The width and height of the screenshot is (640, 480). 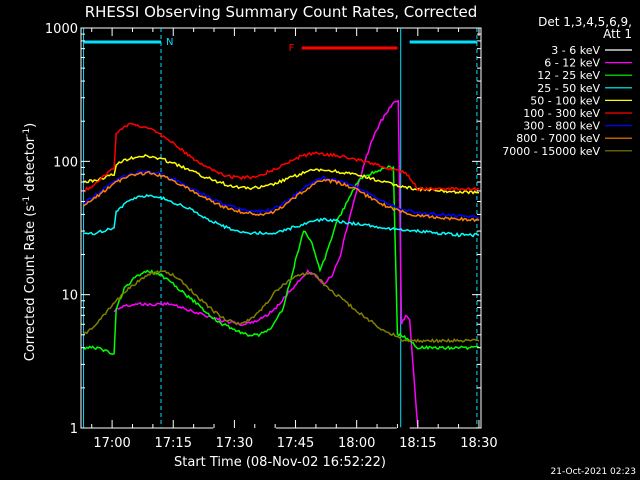 What do you see at coordinates (280, 462) in the screenshot?
I see `x-axis-label: Start Time (08-Nov-02 16:52:22)` at bounding box center [280, 462].